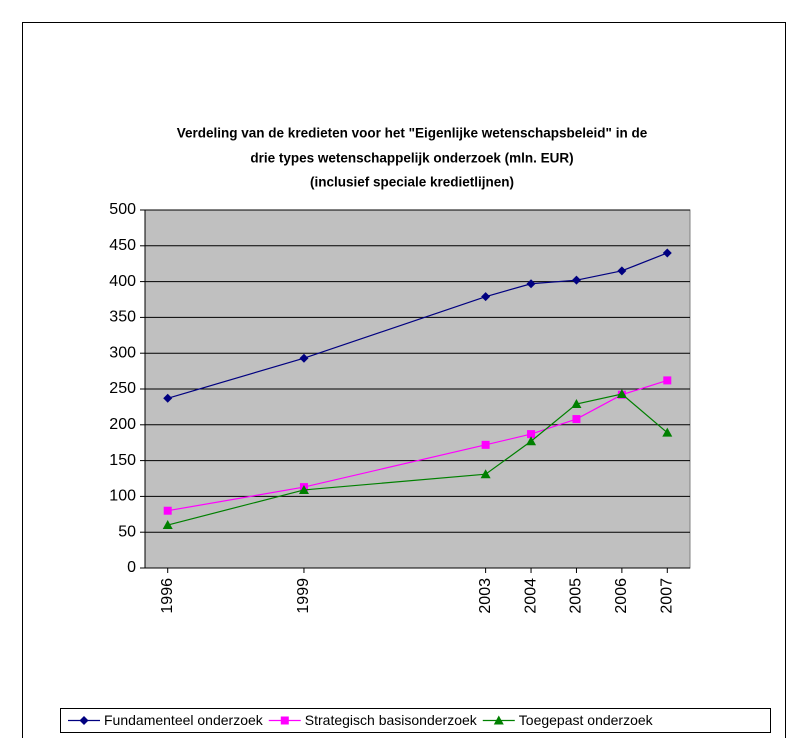  I want to click on x-tick-label: 1999, so click(303, 596).